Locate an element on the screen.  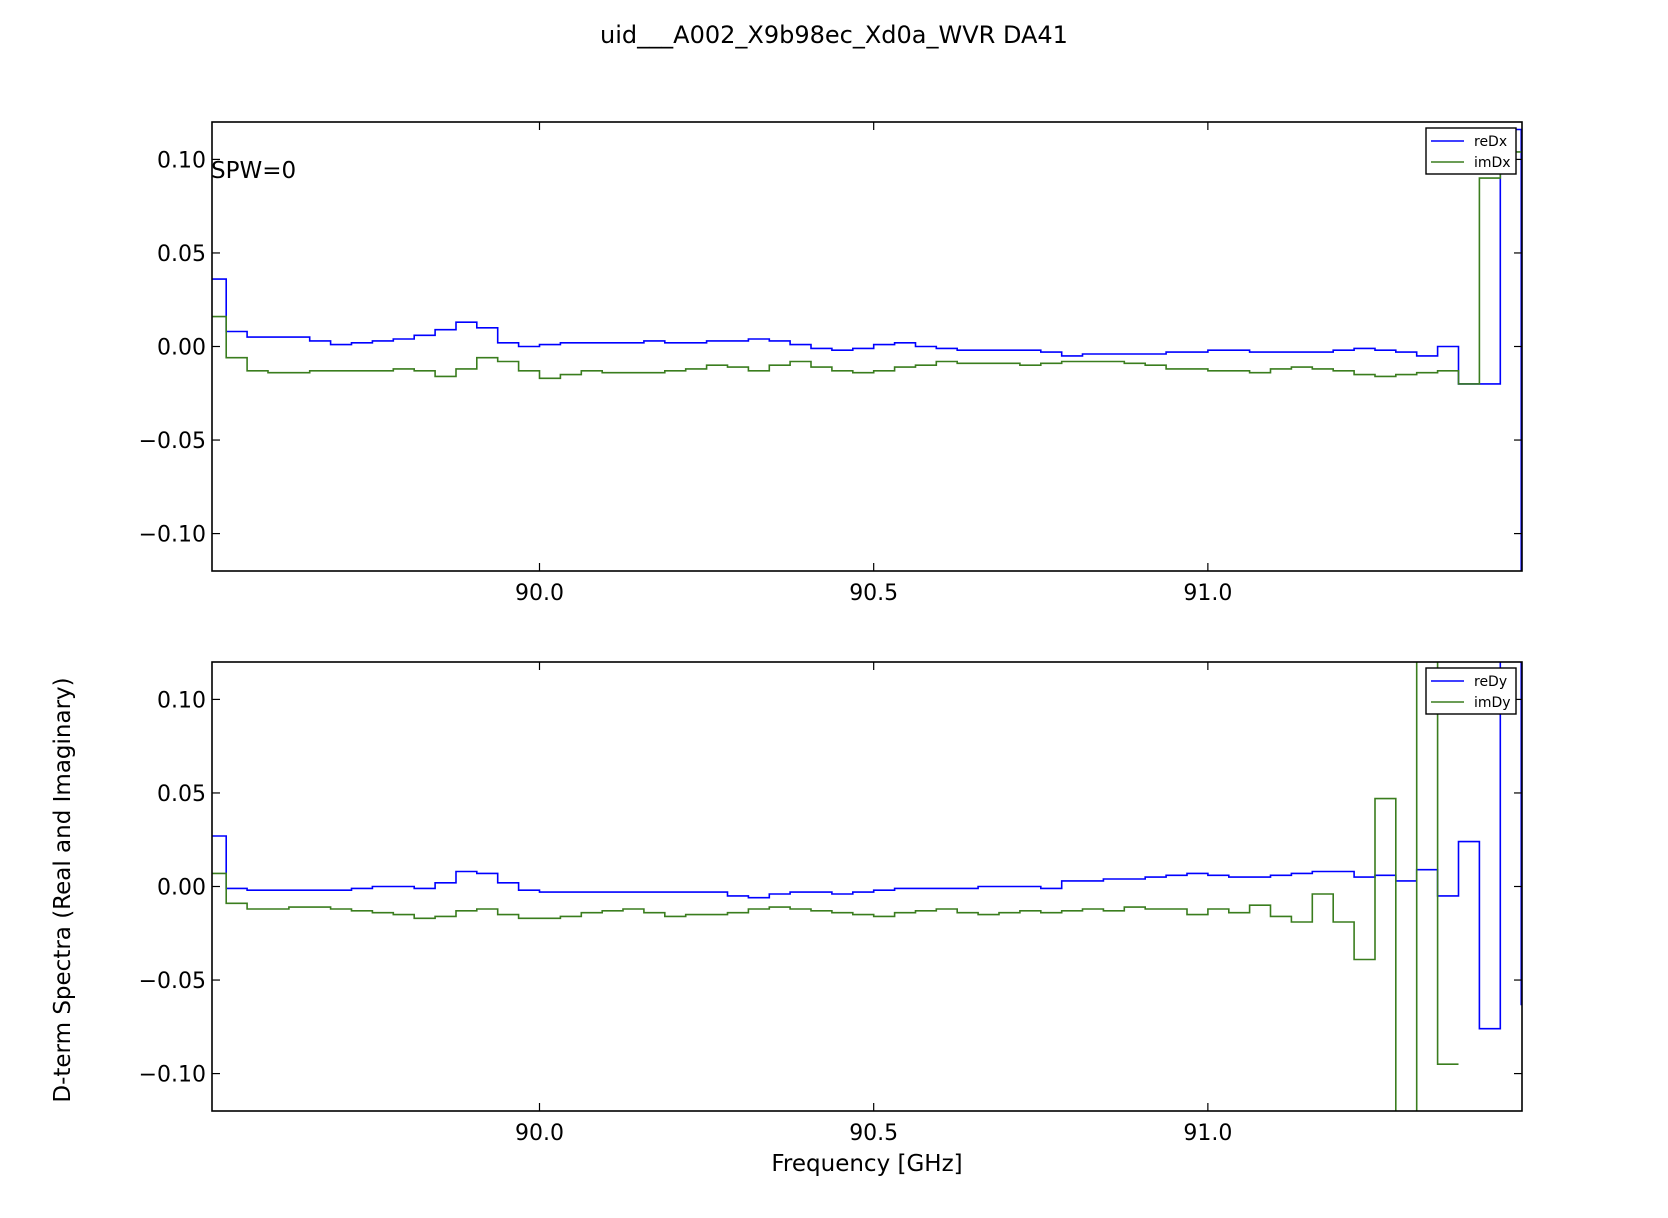
legend-label-redx: reDx is located at coordinates (1490, 142).